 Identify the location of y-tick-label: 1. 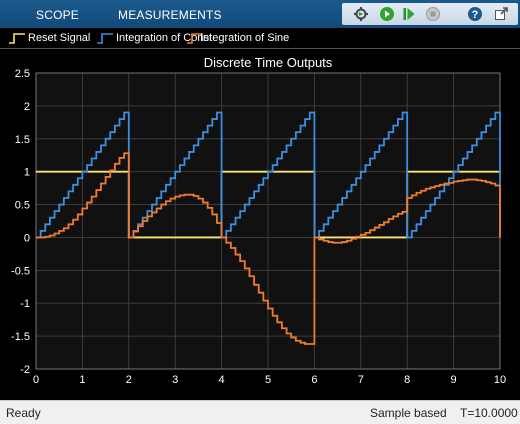
(27, 173).